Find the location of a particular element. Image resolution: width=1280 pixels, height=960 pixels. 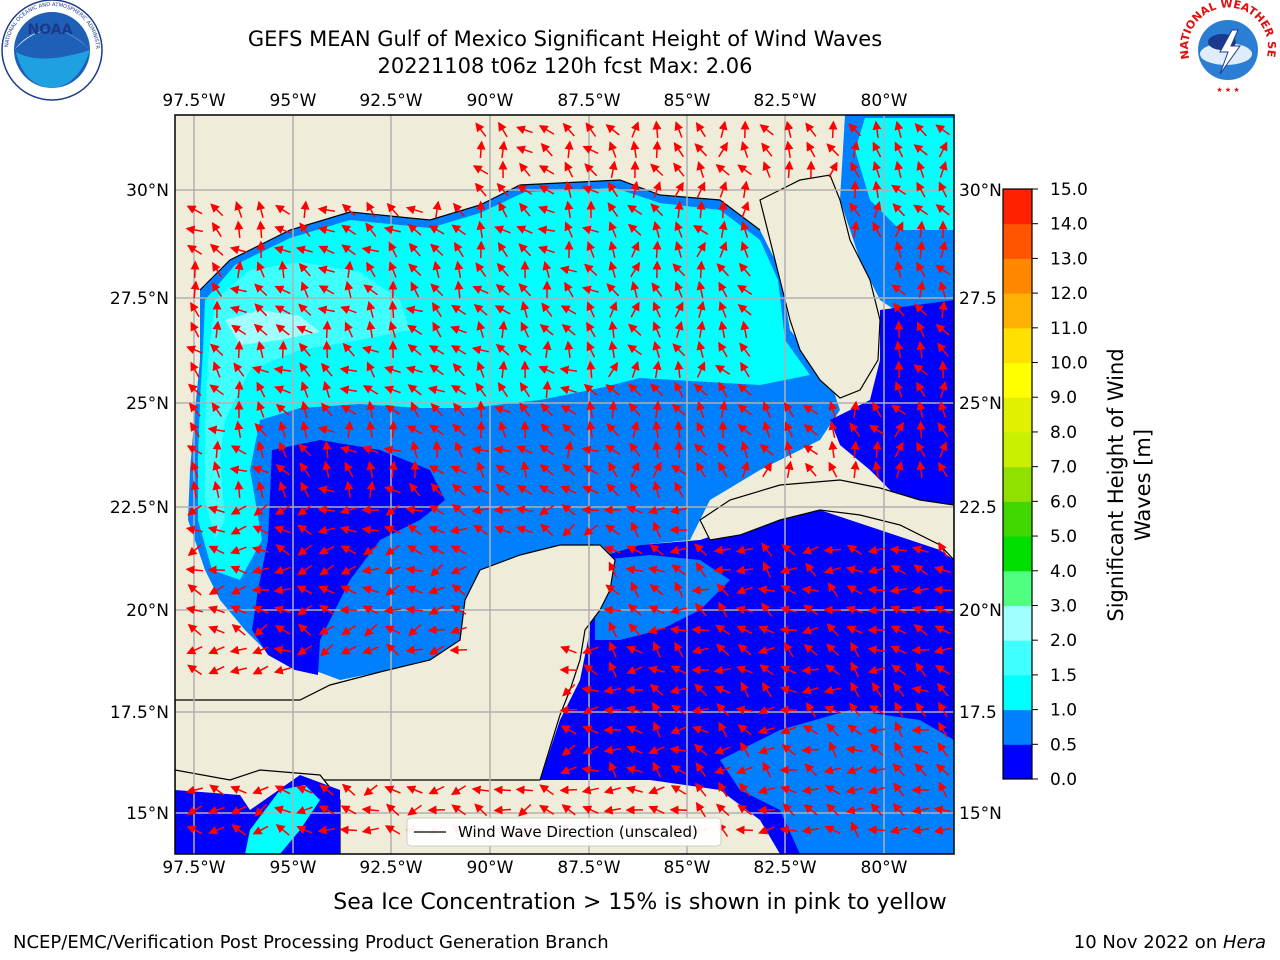

colorbar-label-line1: Significant Height of Wind is located at coordinates (1116, 484).